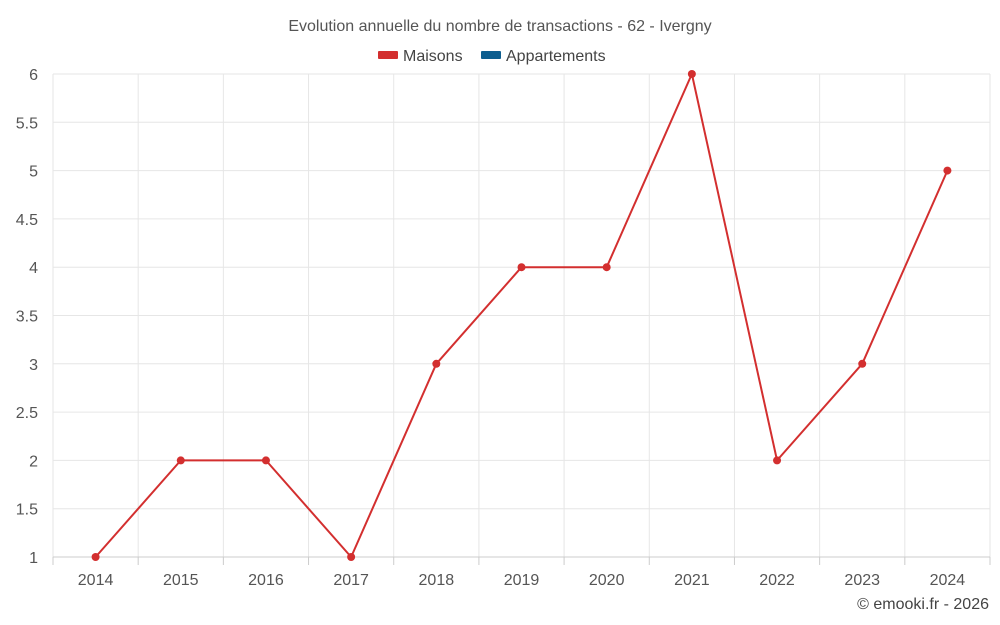  I want to click on chart-legend: Maisons Appartements, so click(492, 56).